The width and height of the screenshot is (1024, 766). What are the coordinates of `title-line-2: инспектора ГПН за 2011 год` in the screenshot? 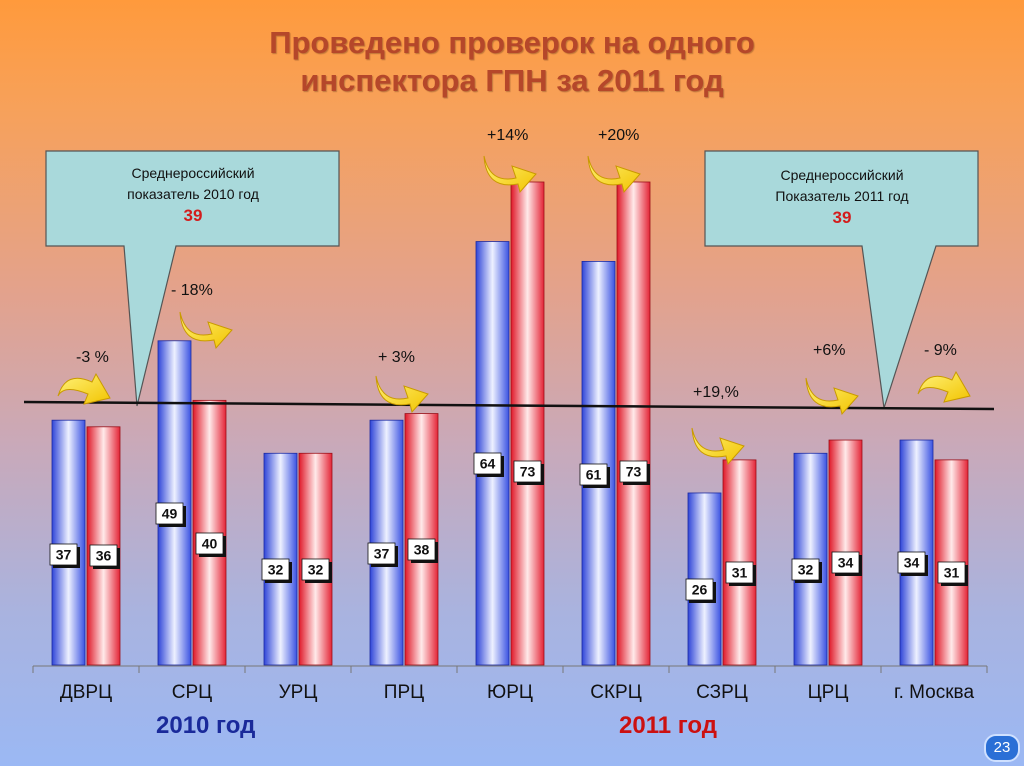 It's located at (512, 80).